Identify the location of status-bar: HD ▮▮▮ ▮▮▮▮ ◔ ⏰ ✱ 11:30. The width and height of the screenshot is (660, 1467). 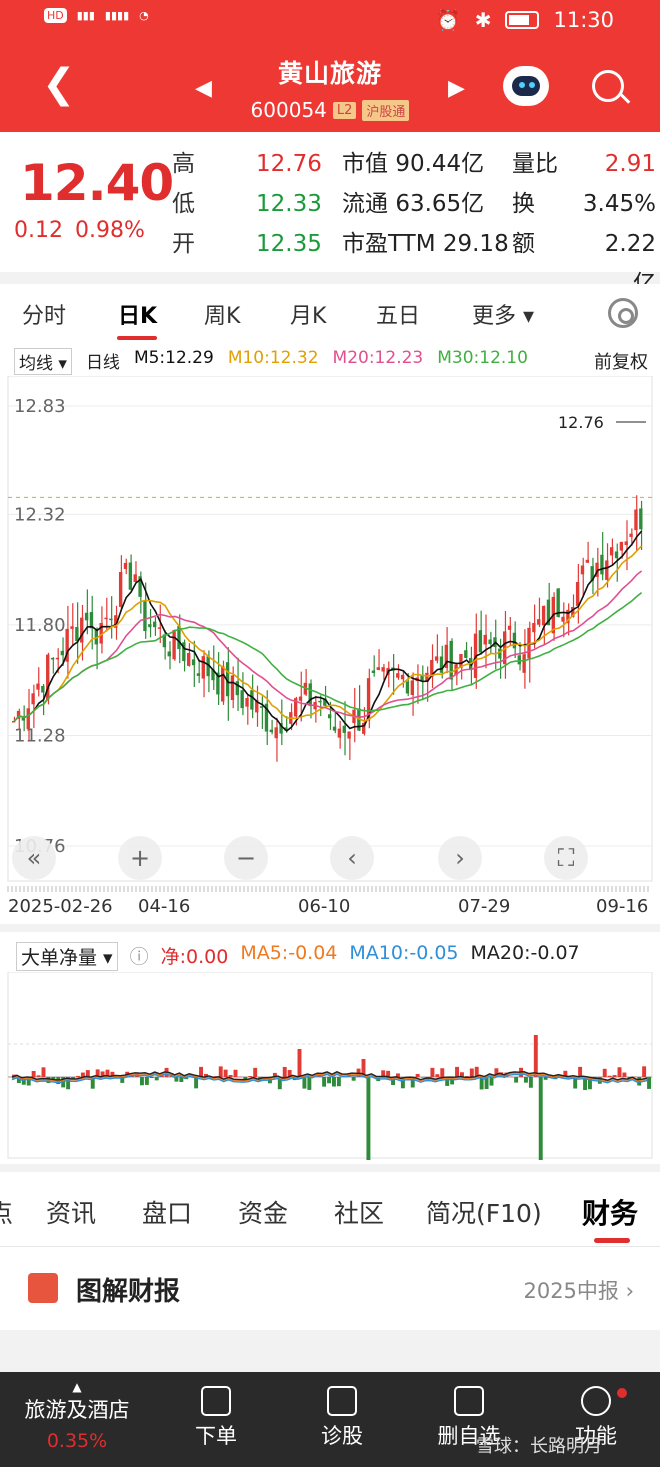
(330, 22).